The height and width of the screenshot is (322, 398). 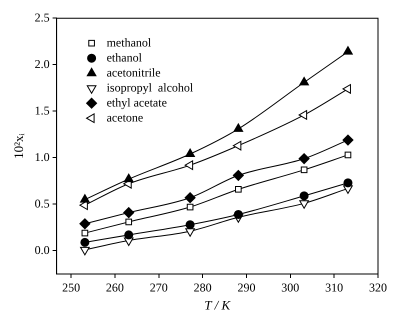 I want to click on x-tick-label: 320, so click(x=378, y=287).